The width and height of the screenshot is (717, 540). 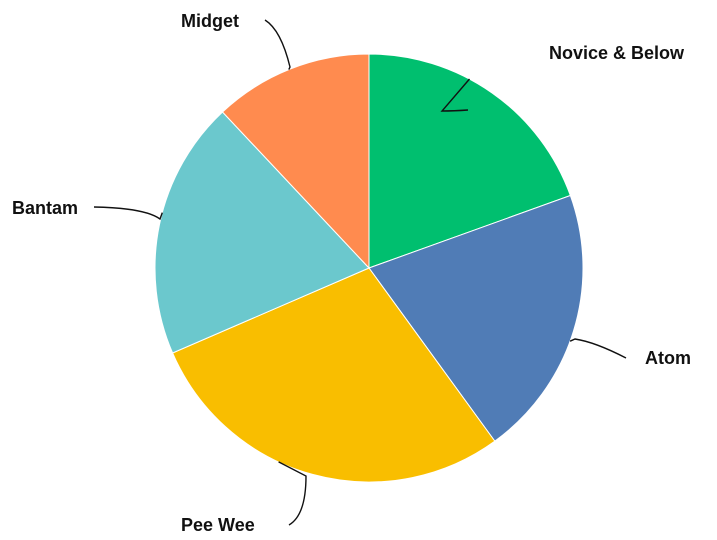 What do you see at coordinates (218, 525) in the screenshot?
I see `slice-label-pee-wee: Pee Wee` at bounding box center [218, 525].